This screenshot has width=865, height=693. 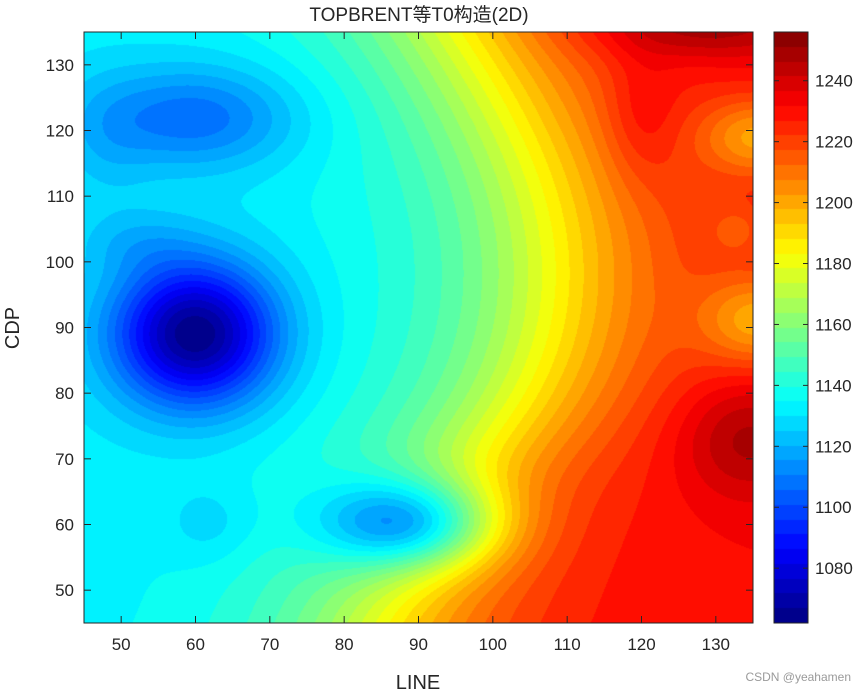 I want to click on x-tick-label: 120, so click(x=641, y=644).